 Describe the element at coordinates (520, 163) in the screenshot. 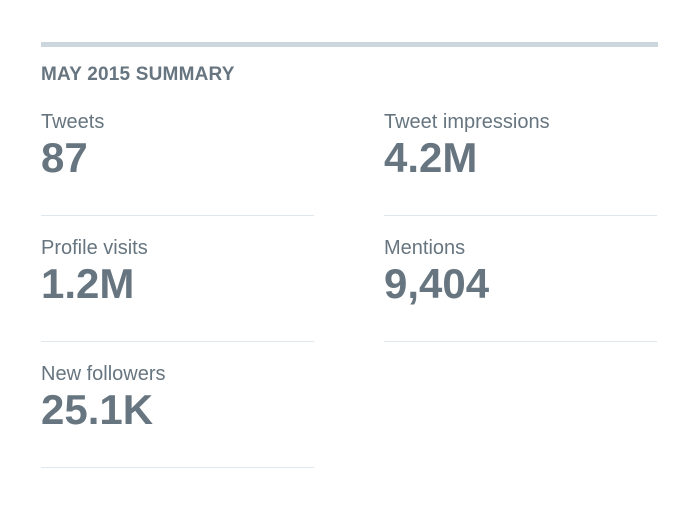

I see `stat-tweet-impressions: Tweet impressions 4.2M` at that location.